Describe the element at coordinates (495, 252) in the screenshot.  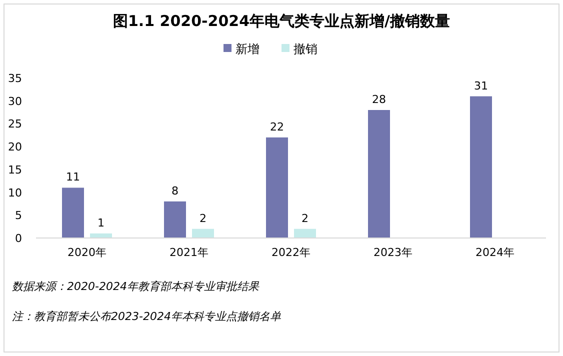
I see `x-tick-label: 2024年` at that location.